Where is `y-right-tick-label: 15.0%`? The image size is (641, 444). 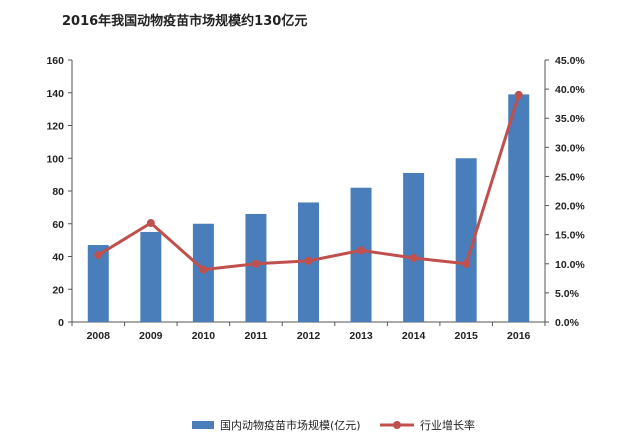
y-right-tick-label: 15.0% is located at coordinates (570, 236).